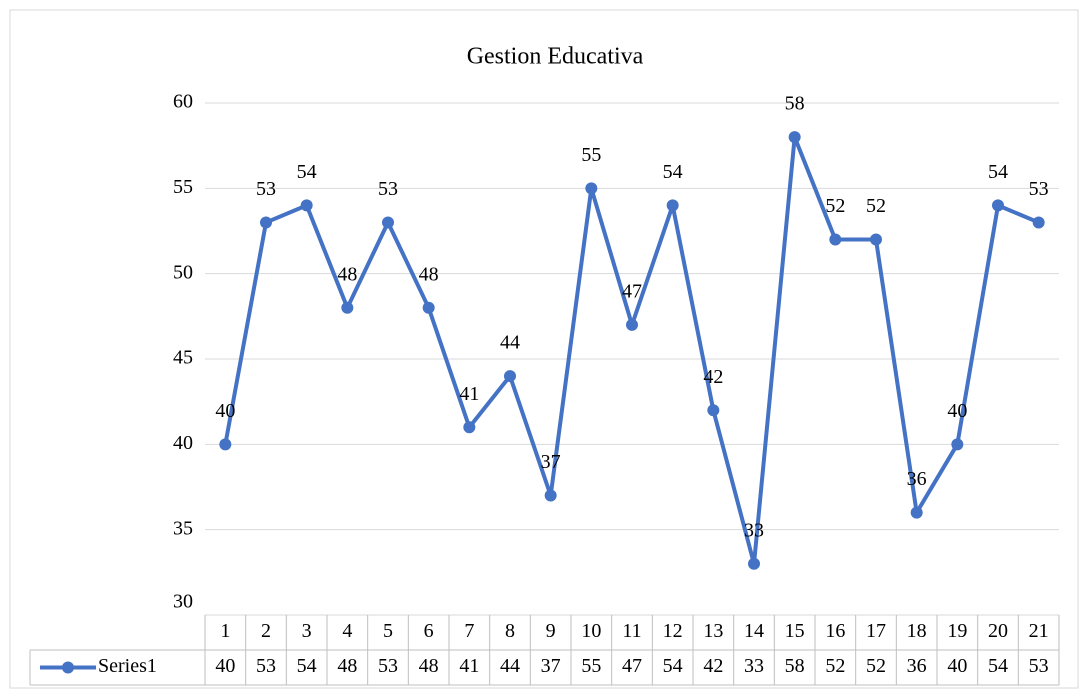  What do you see at coordinates (795, 631) in the screenshot?
I see `x-tick-label: 15` at bounding box center [795, 631].